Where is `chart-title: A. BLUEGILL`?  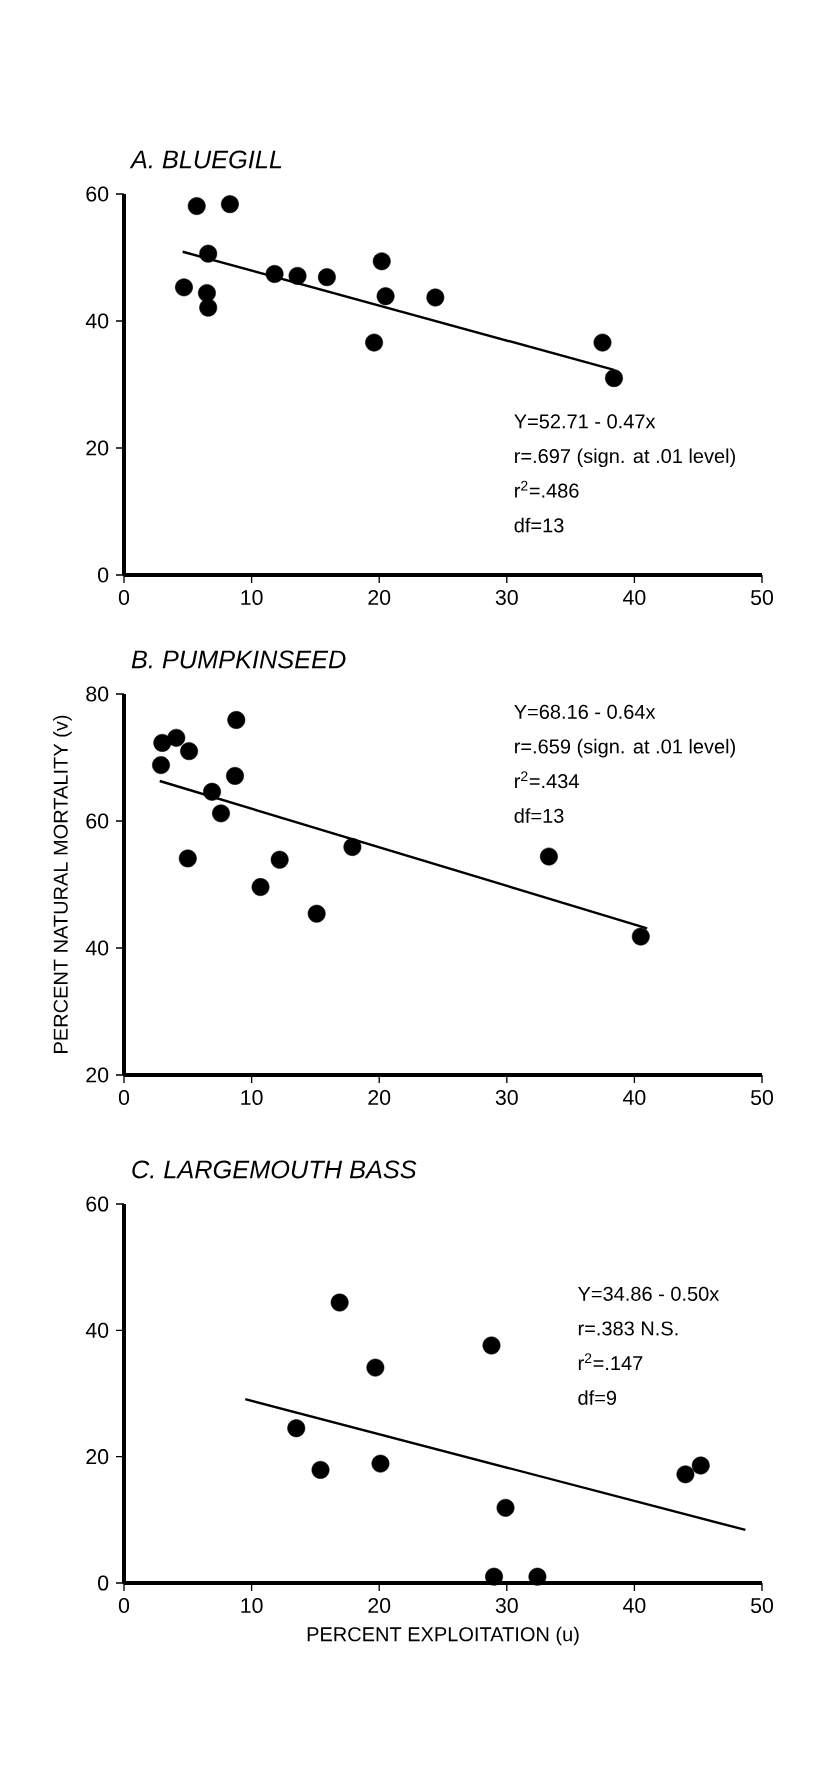 chart-title: A. BLUEGILL is located at coordinates (205, 159).